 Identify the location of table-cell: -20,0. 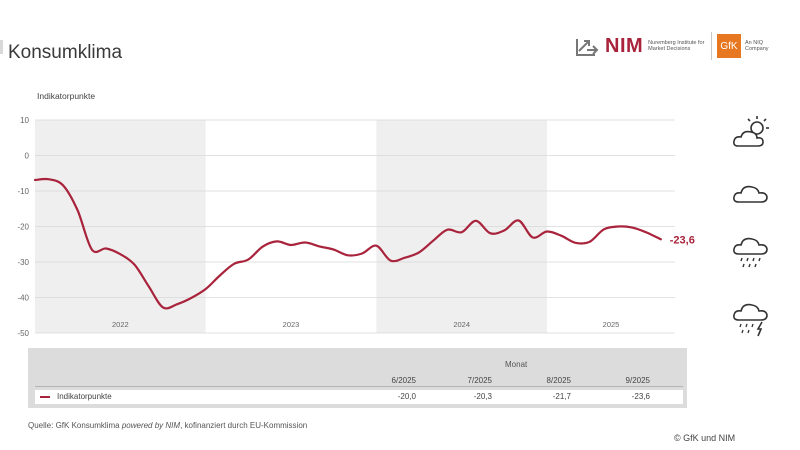
(406, 396).